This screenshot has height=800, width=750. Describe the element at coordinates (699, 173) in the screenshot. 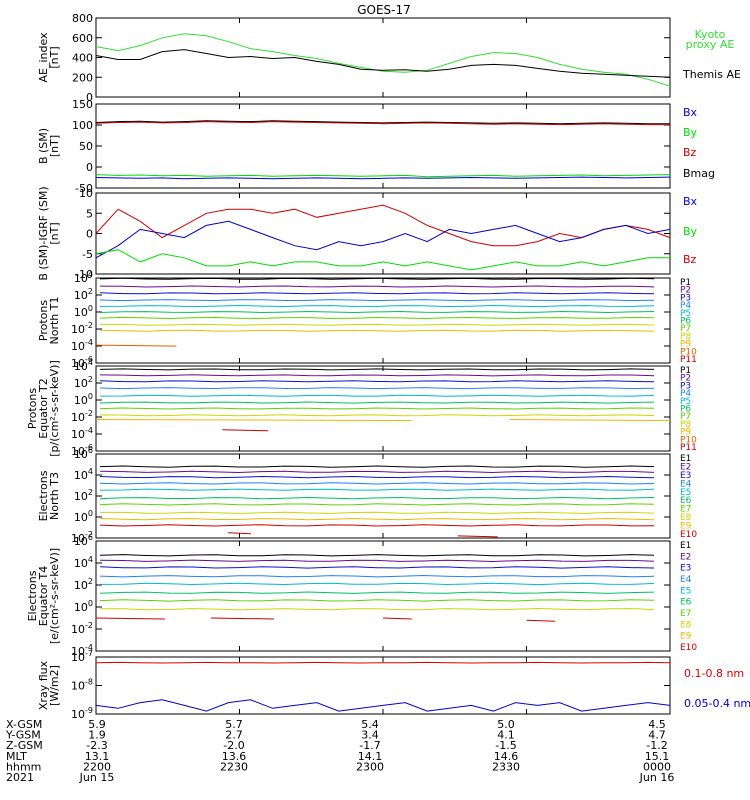

I see `legend-entry: Bmag` at that location.